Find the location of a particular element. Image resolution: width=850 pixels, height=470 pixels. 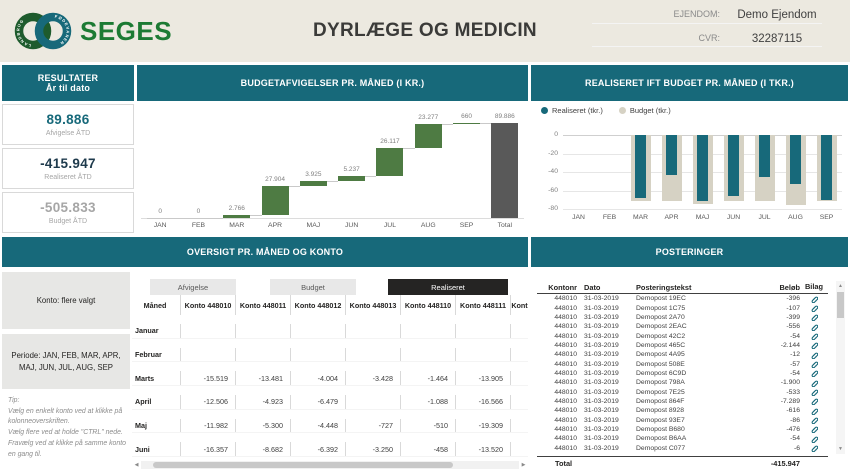

row-header: Januar is located at coordinates (147, 331).